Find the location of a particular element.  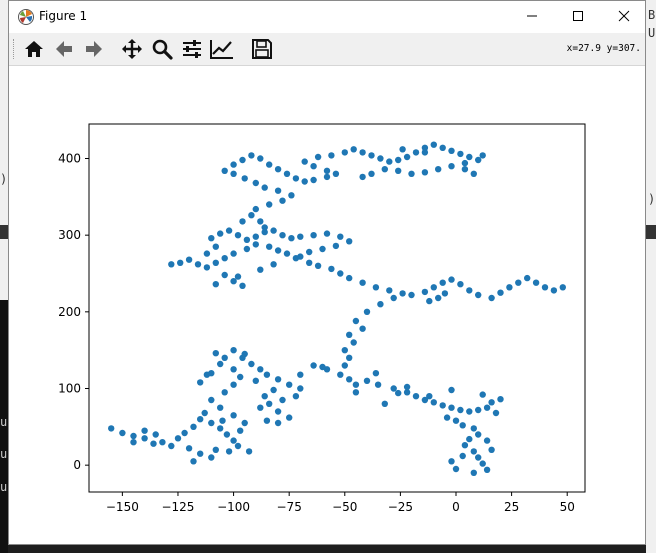

maximize-button is located at coordinates (578, 16).